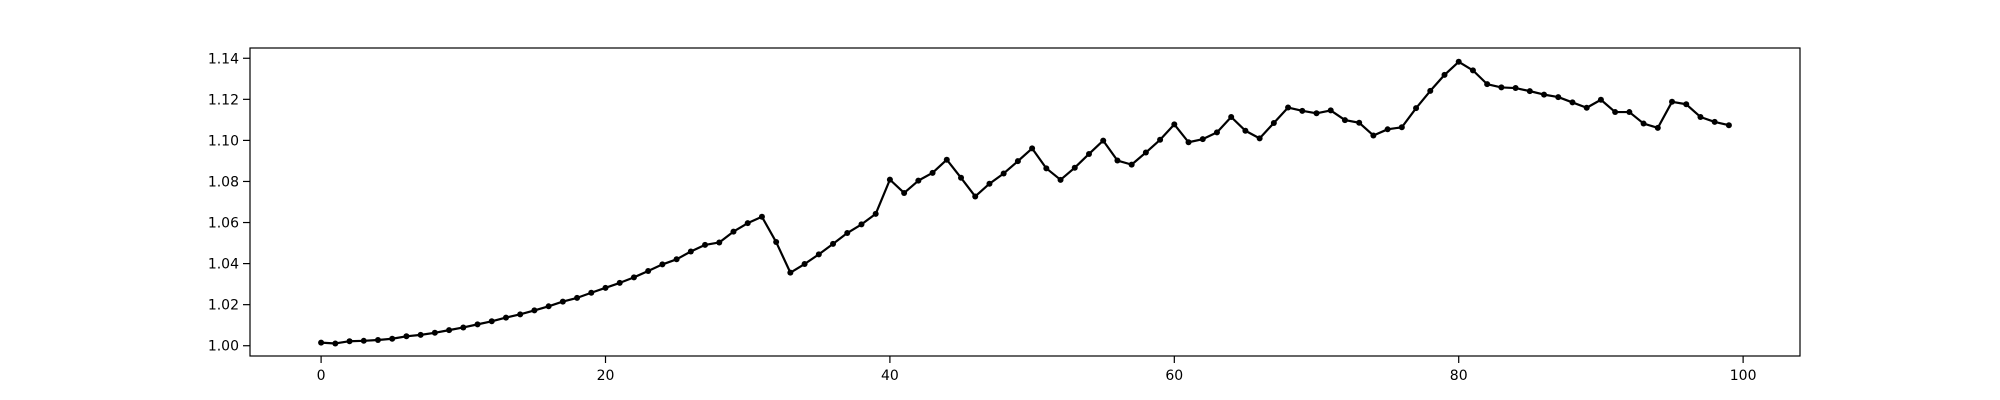 The width and height of the screenshot is (2000, 400). I want to click on y-tick-label: 1.08, so click(223, 182).